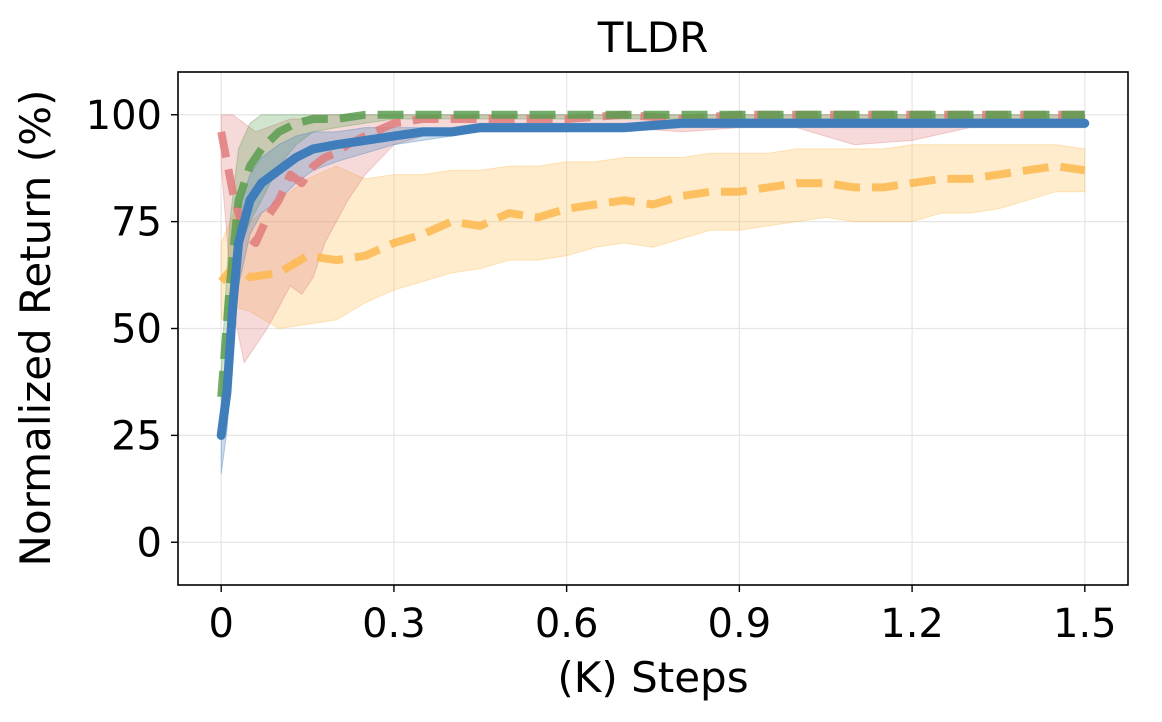  What do you see at coordinates (35, 328) in the screenshot?
I see `y-axis-label: Normalized Return (%)` at bounding box center [35, 328].